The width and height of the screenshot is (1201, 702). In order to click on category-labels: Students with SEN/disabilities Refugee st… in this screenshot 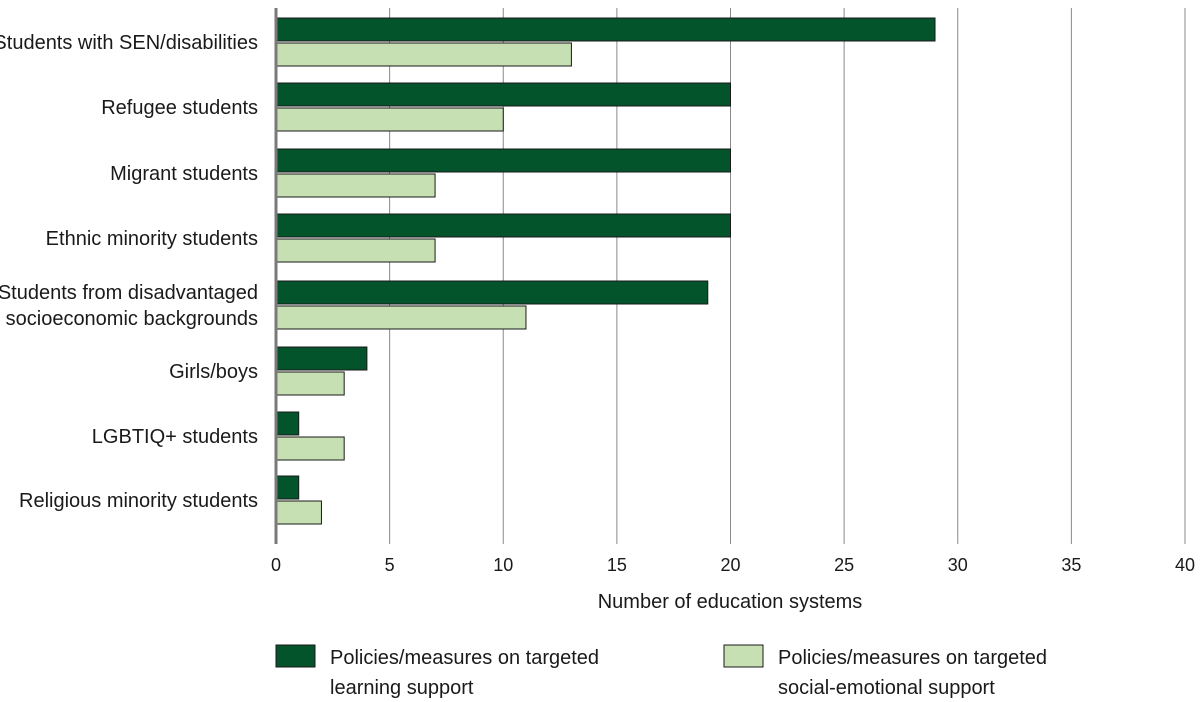, I will do `click(129, 272)`.